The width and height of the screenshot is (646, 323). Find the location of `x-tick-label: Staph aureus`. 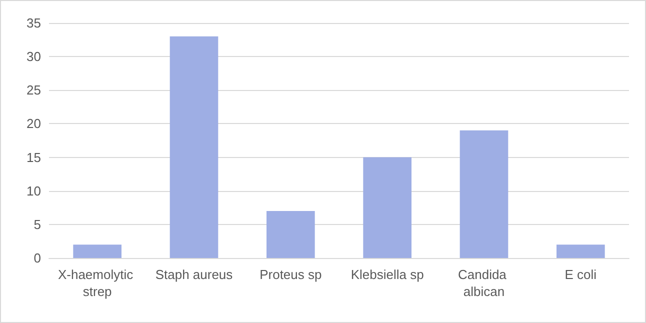

x-tick-label: Staph aureus is located at coordinates (194, 274).